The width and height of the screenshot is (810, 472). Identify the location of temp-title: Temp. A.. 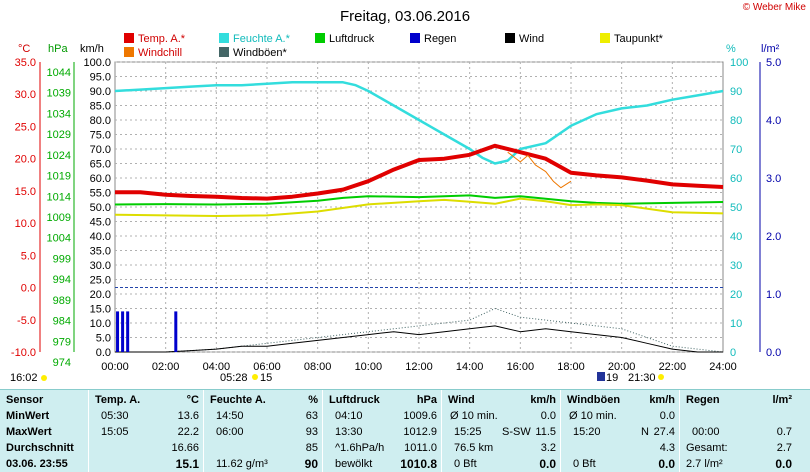
(118, 400).